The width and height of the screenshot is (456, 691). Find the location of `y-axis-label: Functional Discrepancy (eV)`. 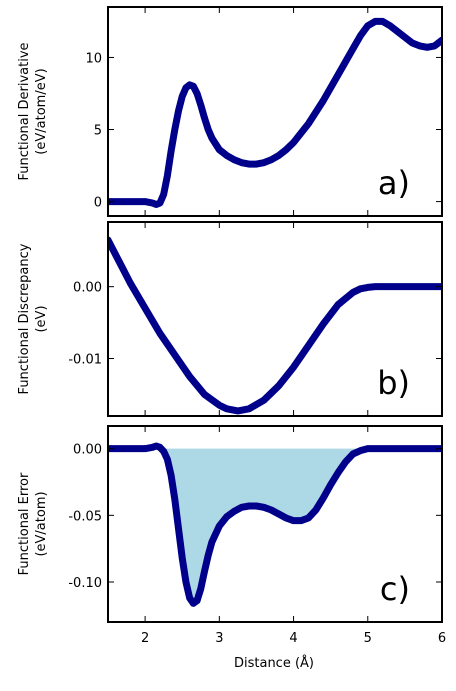

y-axis-label: Functional Discrepancy (eV) is located at coordinates (33, 318).